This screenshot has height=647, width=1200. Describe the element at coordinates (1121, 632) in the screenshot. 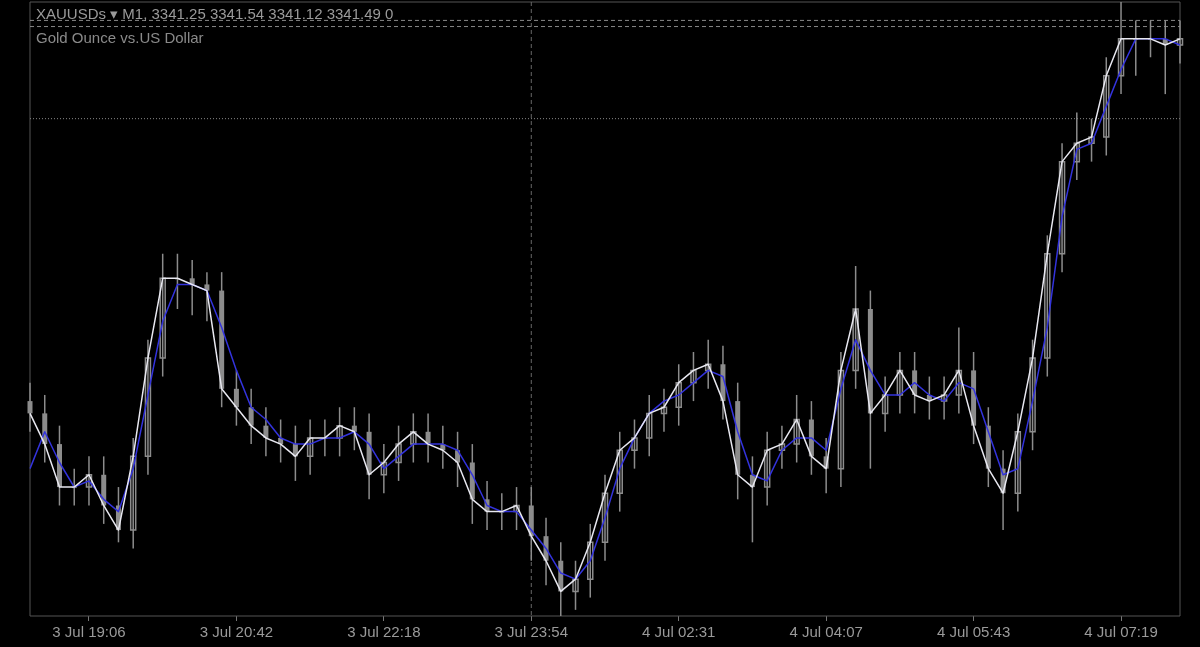

I see `x-tick-label: 4 Jul 07:19` at that location.